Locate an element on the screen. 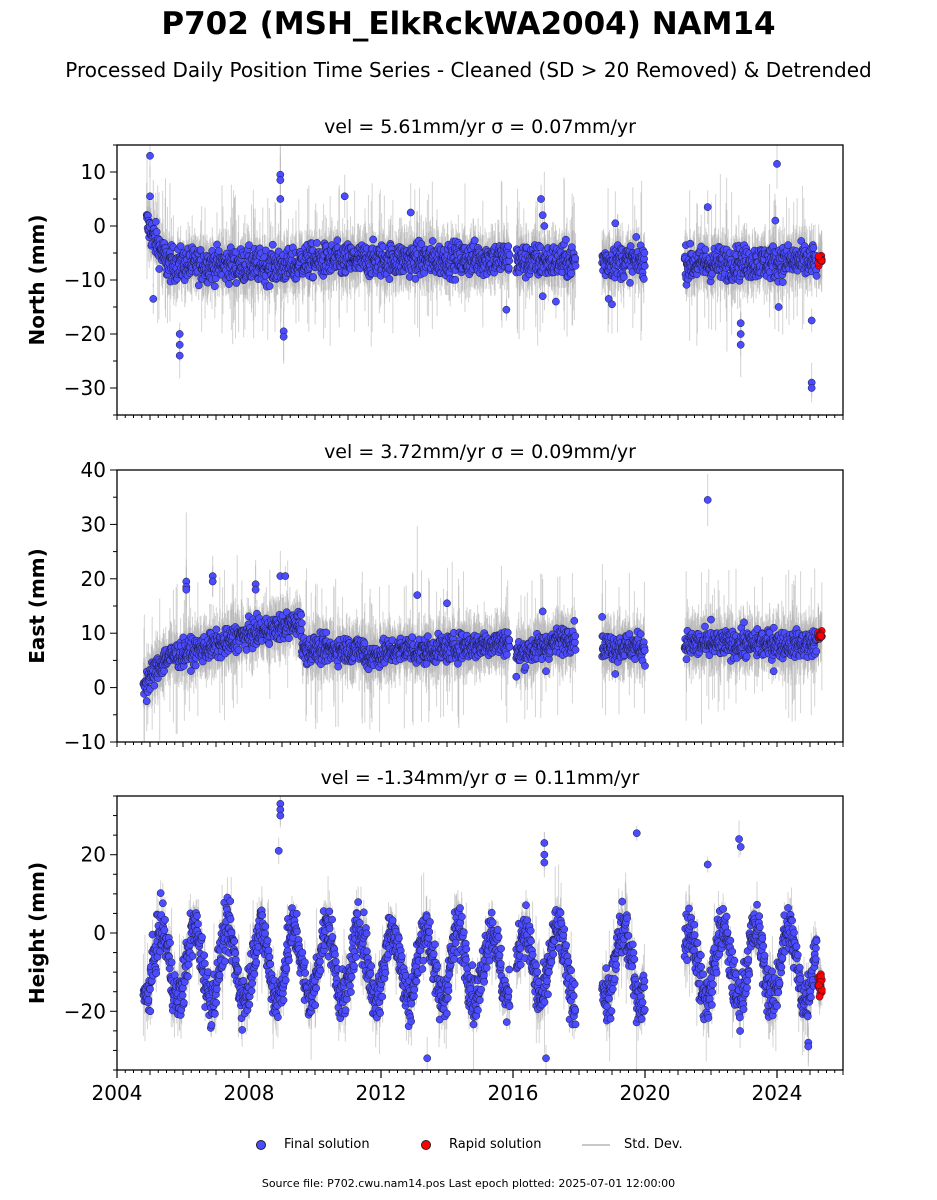 Image resolution: width=937 pixels, height=1200 pixels. panel-title: vel = 5.61mm/yr σ = 0.07mm/yr is located at coordinates (480, 127).